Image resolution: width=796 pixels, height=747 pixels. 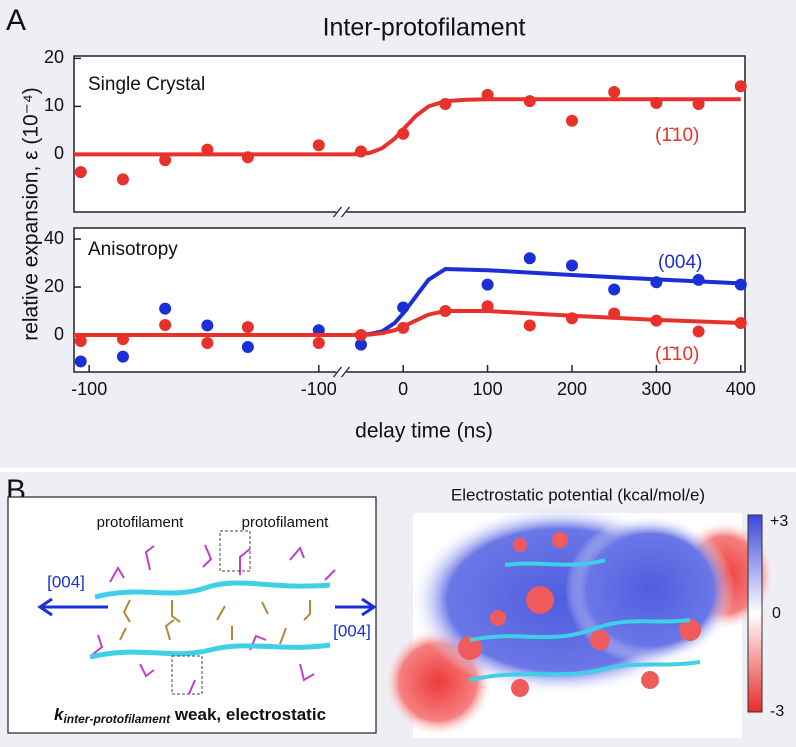 I want to click on structure-frame, so click(x=192, y=615).